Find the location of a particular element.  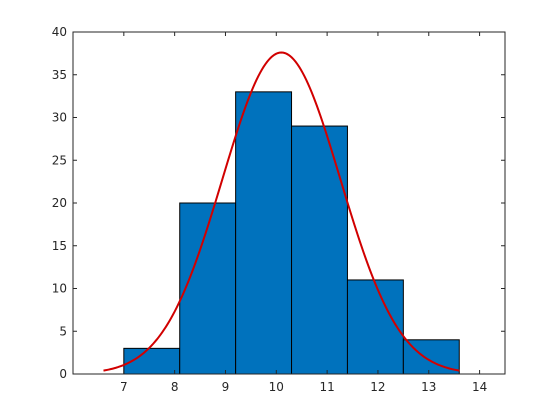

x-tick-label: 11 is located at coordinates (326, 387).